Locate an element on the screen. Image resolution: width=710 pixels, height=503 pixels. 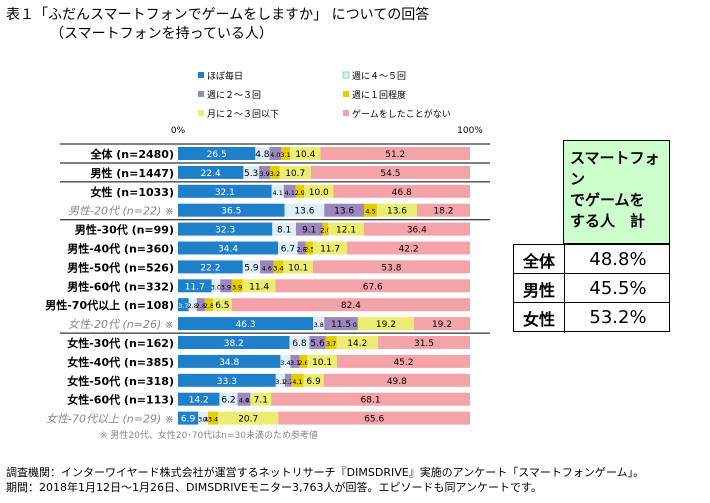
summary-header-line-2: でゲームを is located at coordinates (607, 200).